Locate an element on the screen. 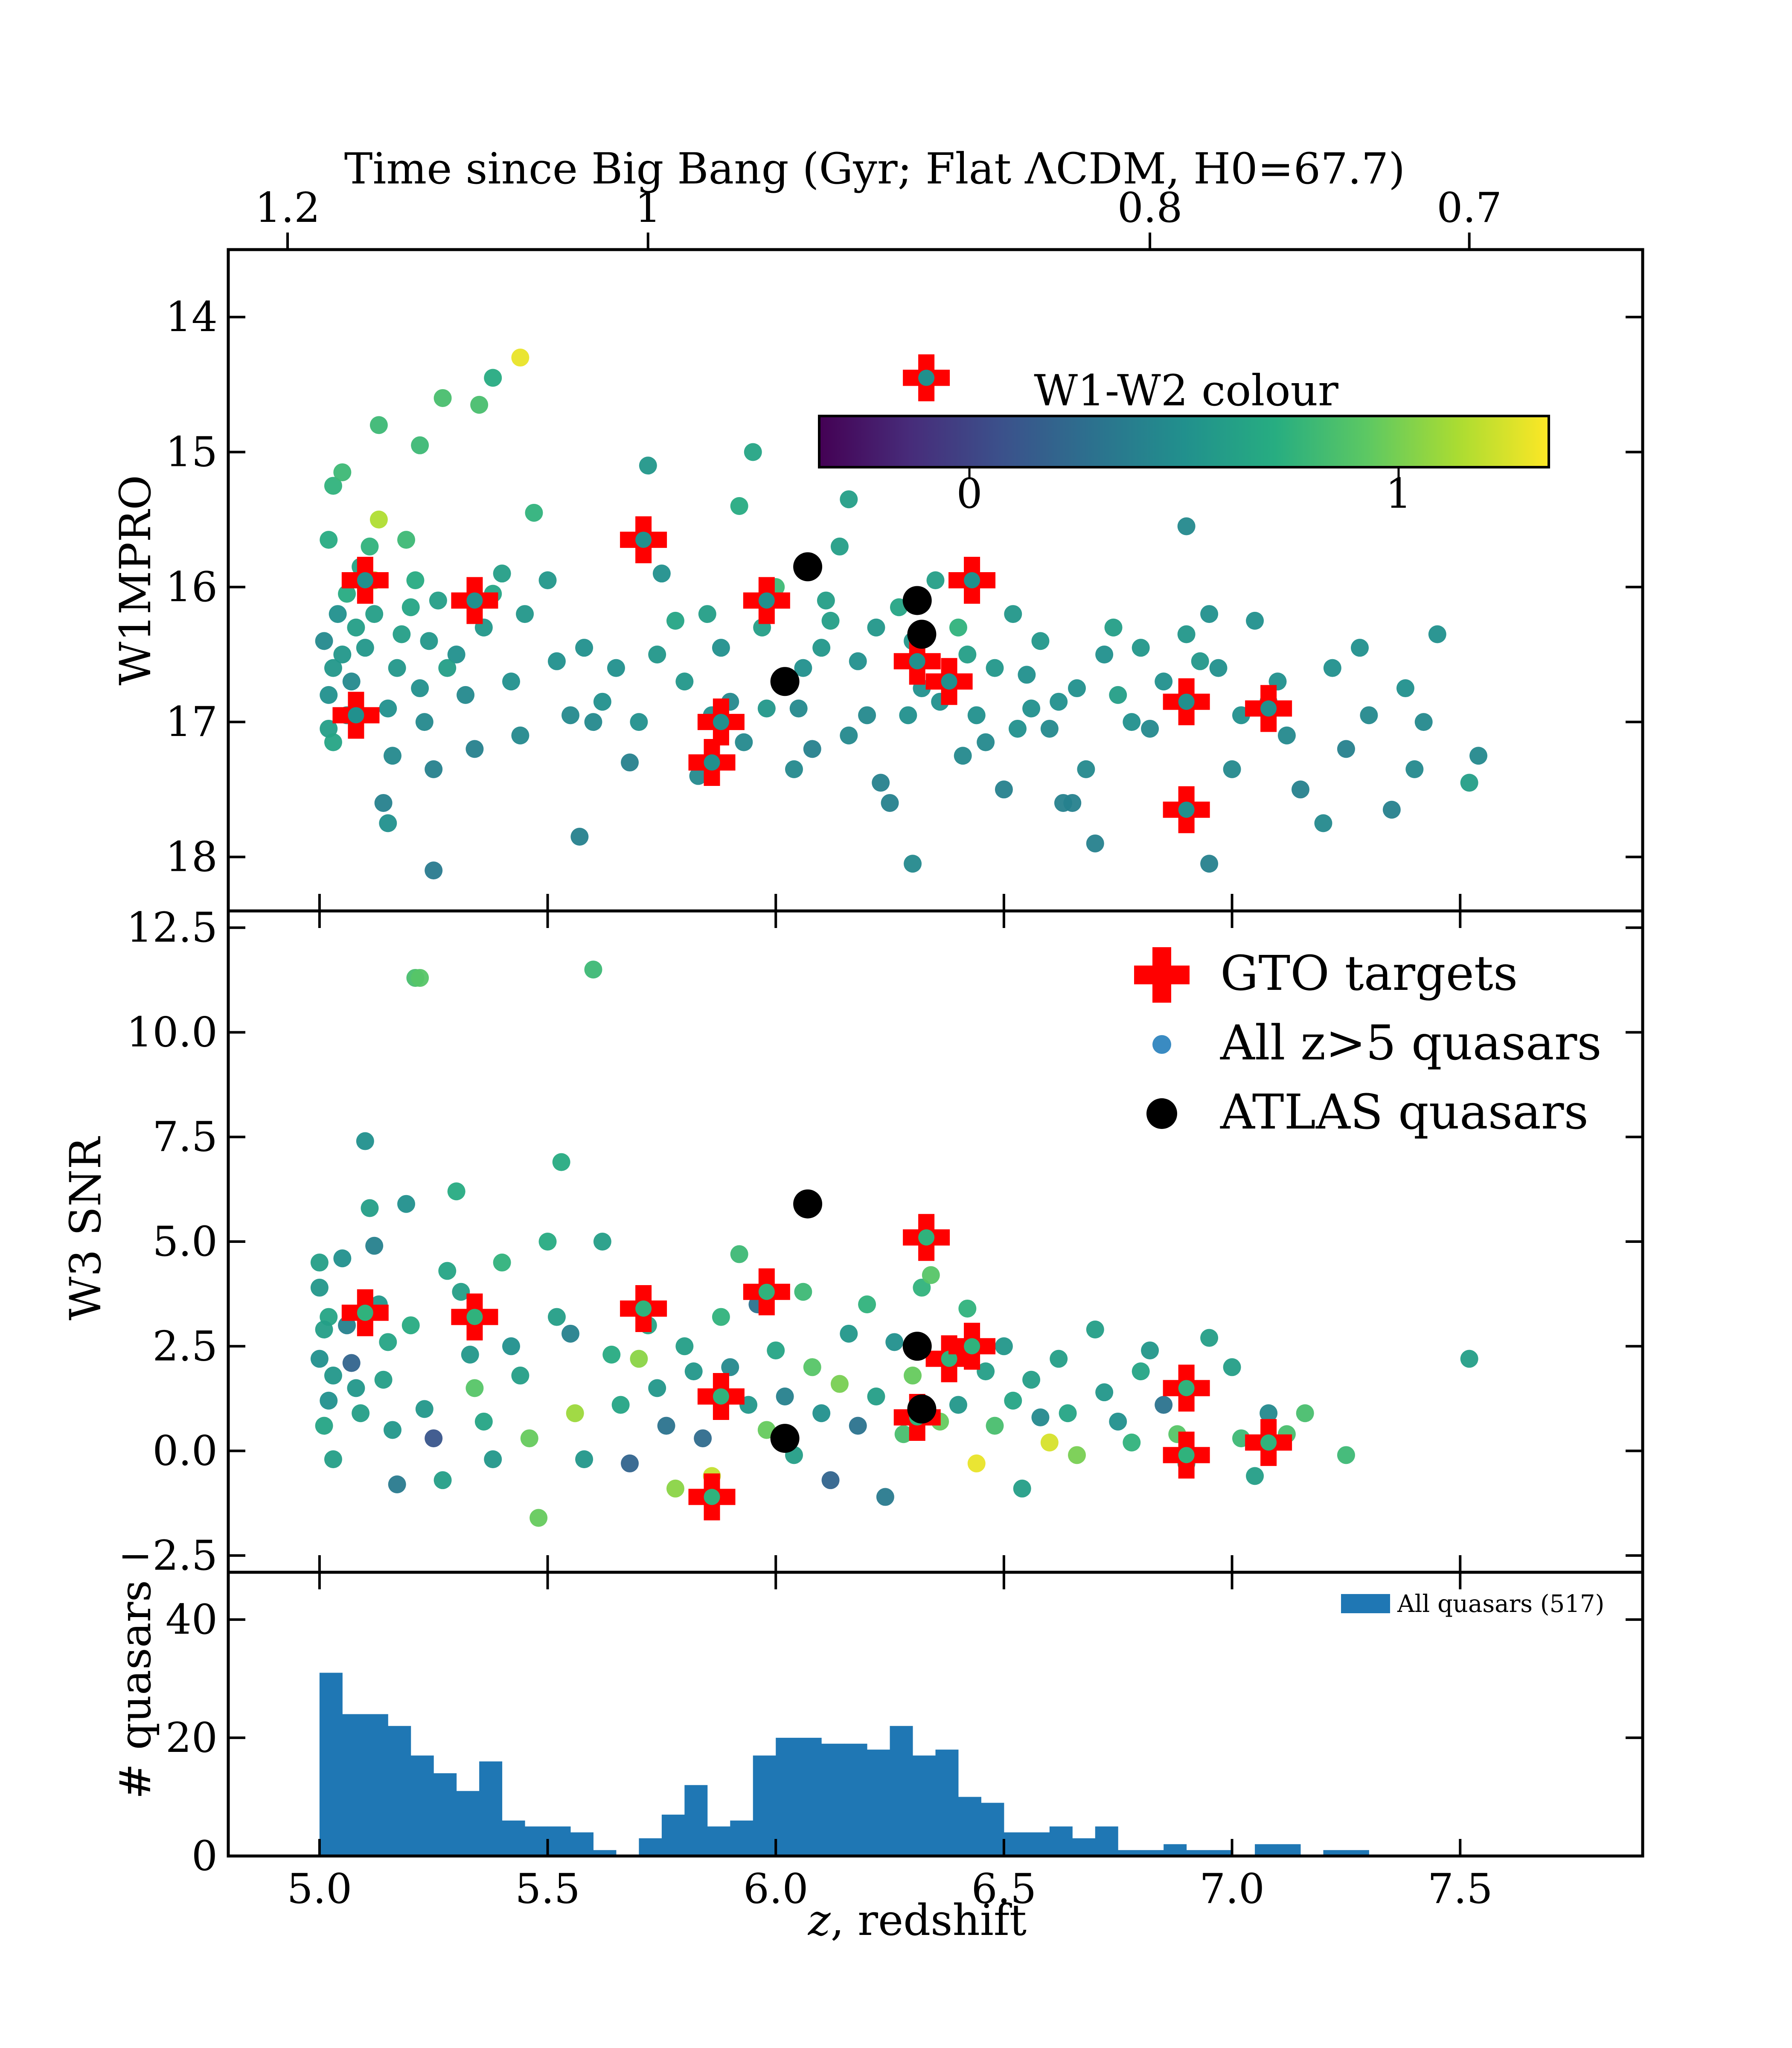  legend-gto-label: GTO targets is located at coordinates (1369, 974).